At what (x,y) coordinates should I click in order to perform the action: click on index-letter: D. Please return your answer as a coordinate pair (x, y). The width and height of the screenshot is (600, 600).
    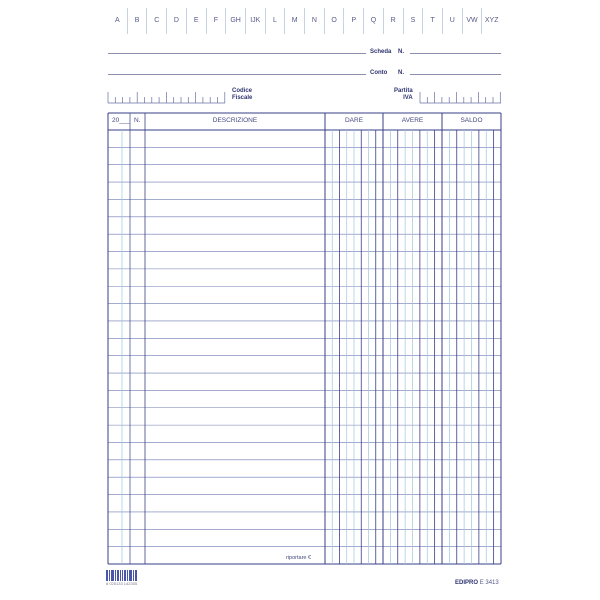
    Looking at the image, I should click on (177, 21).